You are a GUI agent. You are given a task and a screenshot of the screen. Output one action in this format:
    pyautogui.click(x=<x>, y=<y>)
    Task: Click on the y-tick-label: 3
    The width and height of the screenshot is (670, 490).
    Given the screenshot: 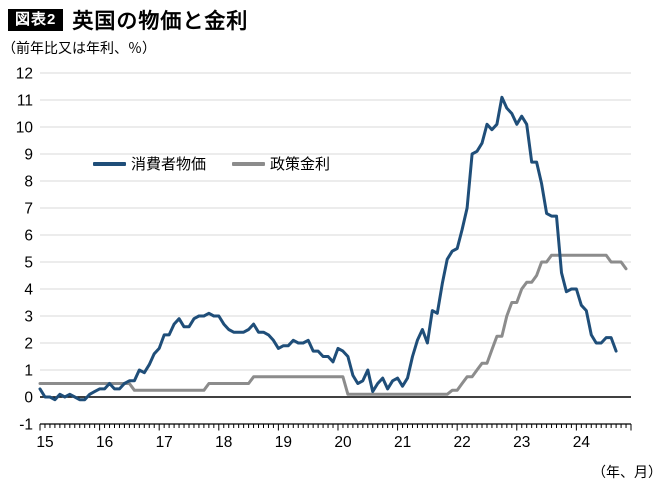 What is the action you would take?
    pyautogui.click(x=28, y=317)
    